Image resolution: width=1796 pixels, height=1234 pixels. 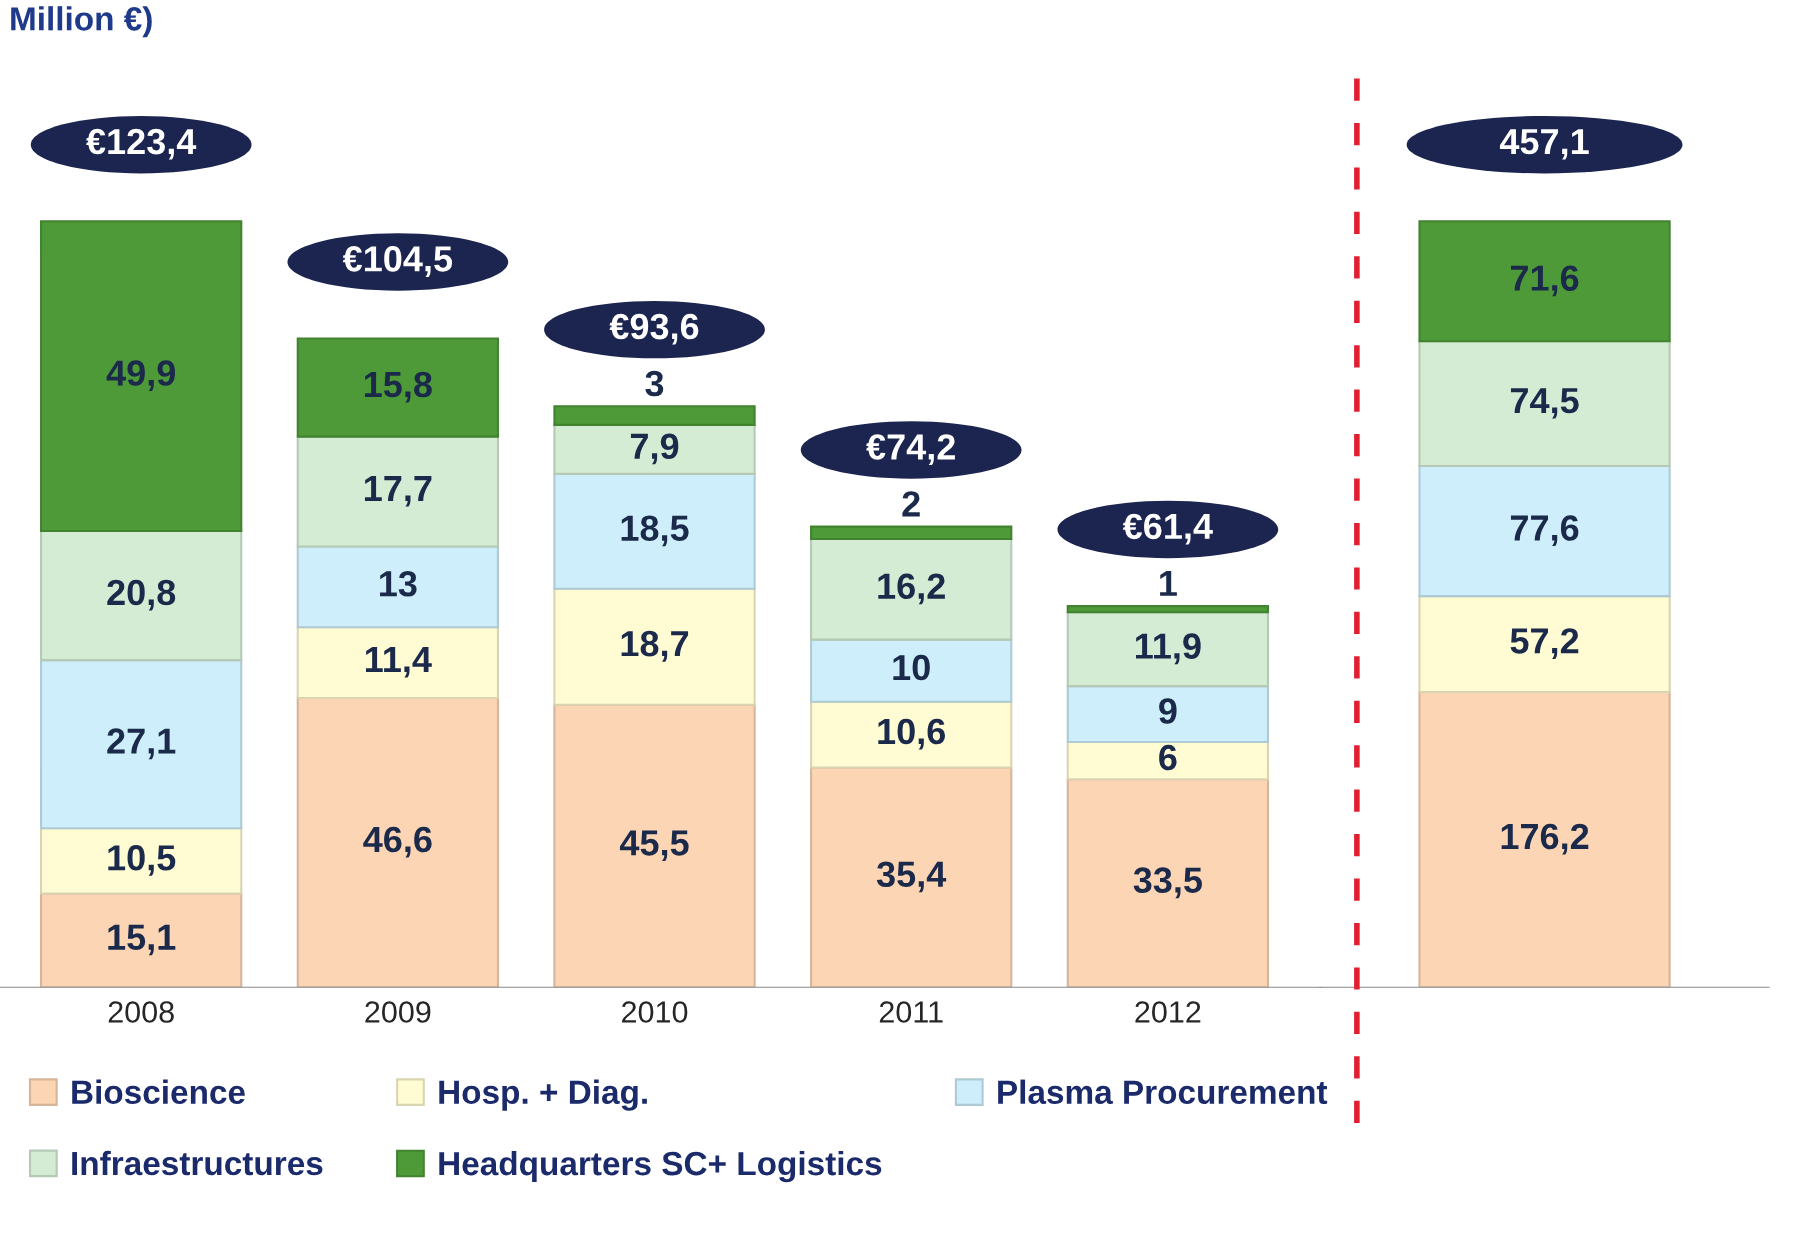 I want to click on data-label: 18,7, so click(x=655, y=646).